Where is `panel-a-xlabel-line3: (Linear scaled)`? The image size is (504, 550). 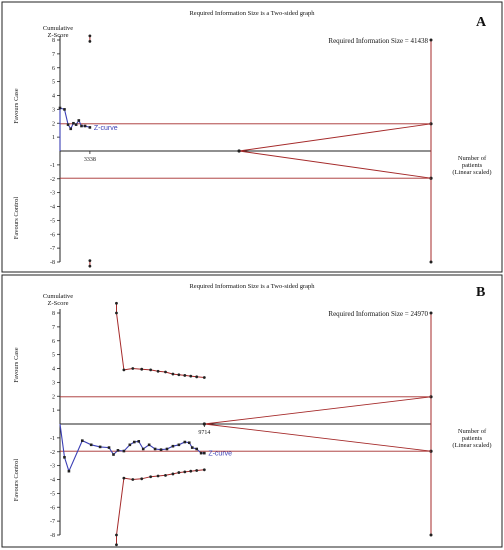 panel-a-xlabel-line3: (Linear scaled) is located at coordinates (471, 172).